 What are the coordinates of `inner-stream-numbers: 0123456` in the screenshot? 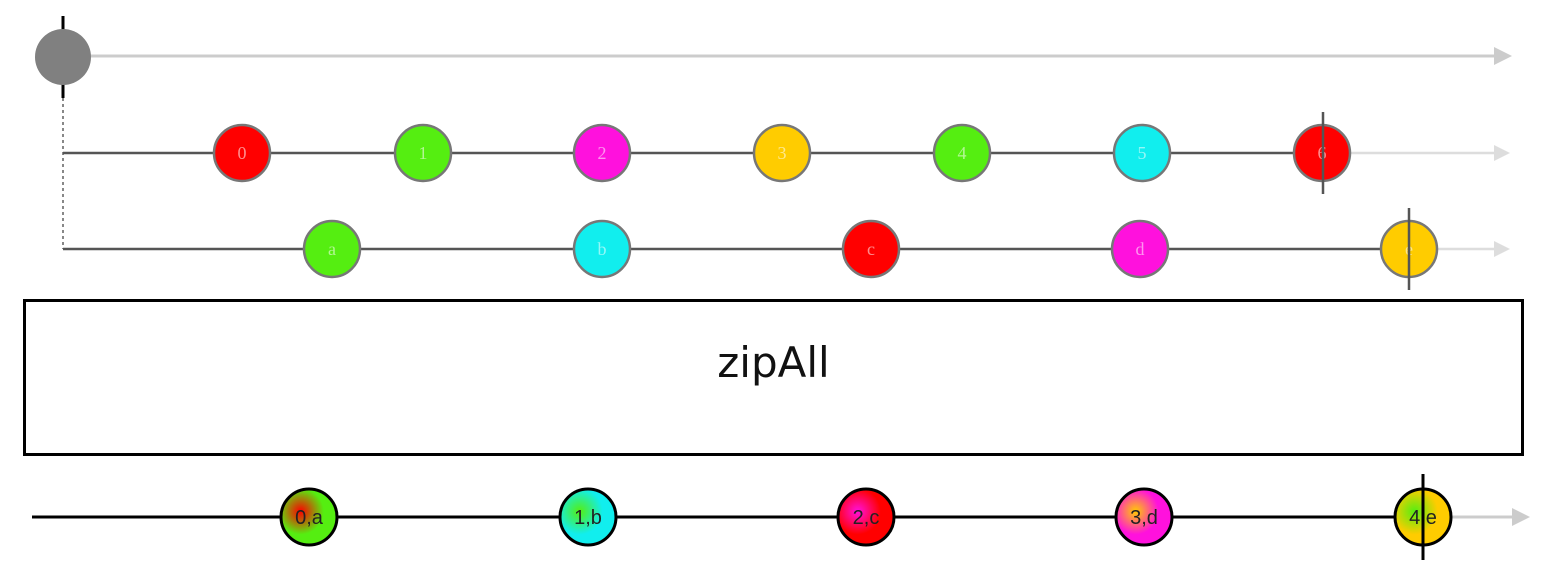 It's located at (786, 153).